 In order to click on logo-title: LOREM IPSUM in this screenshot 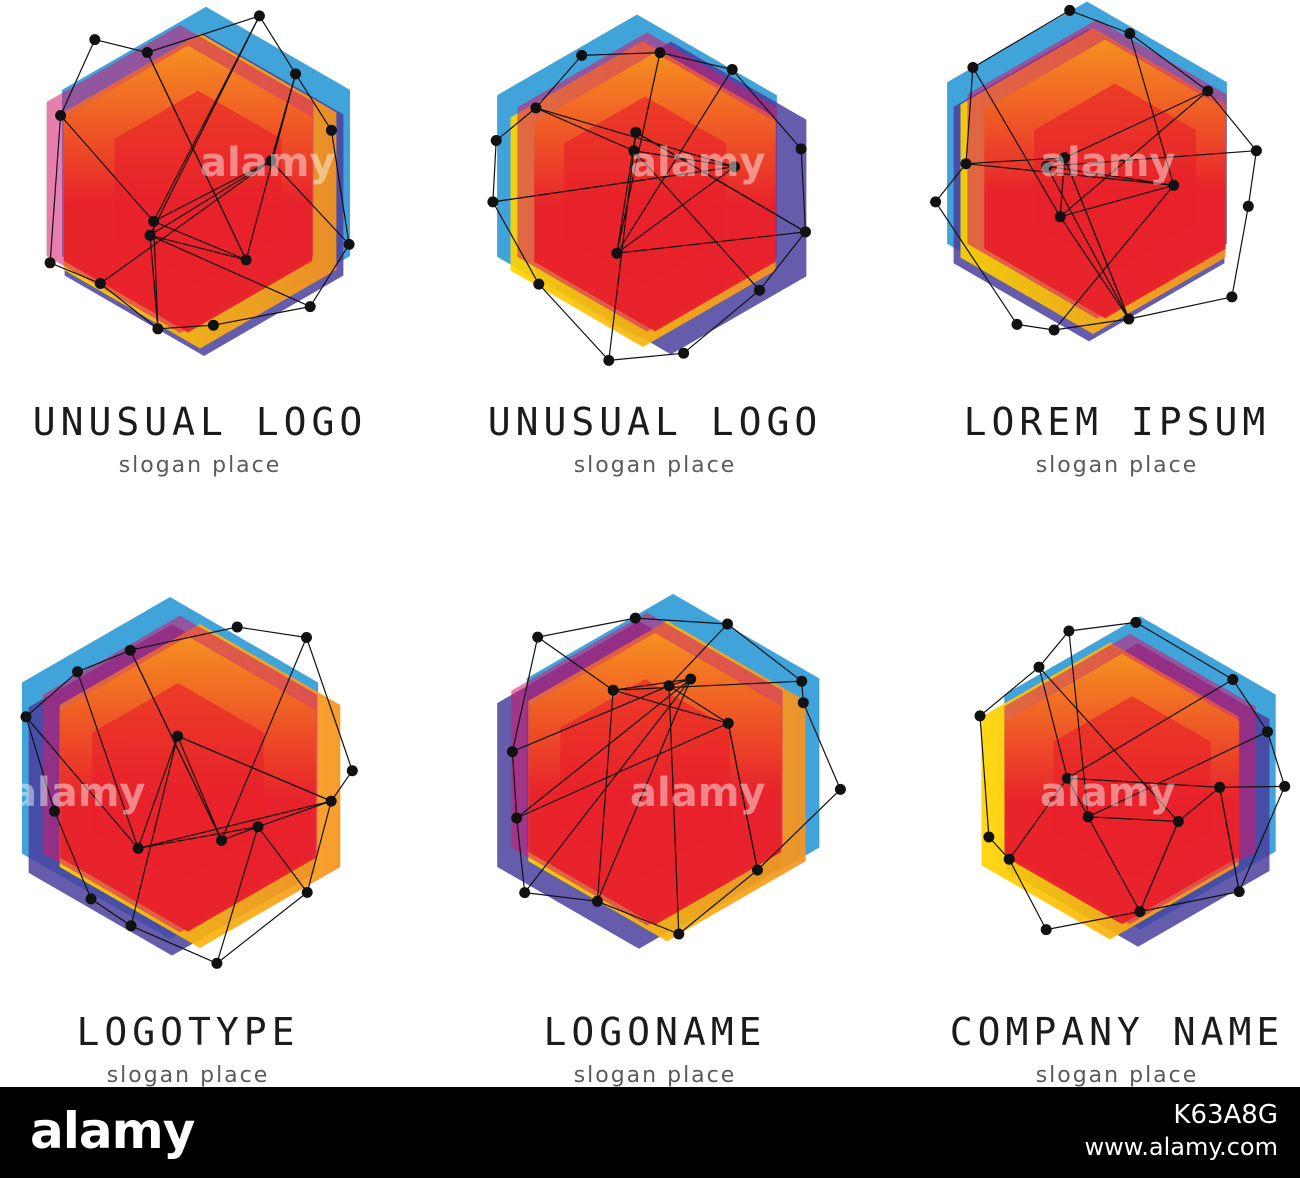, I will do `click(1117, 422)`.